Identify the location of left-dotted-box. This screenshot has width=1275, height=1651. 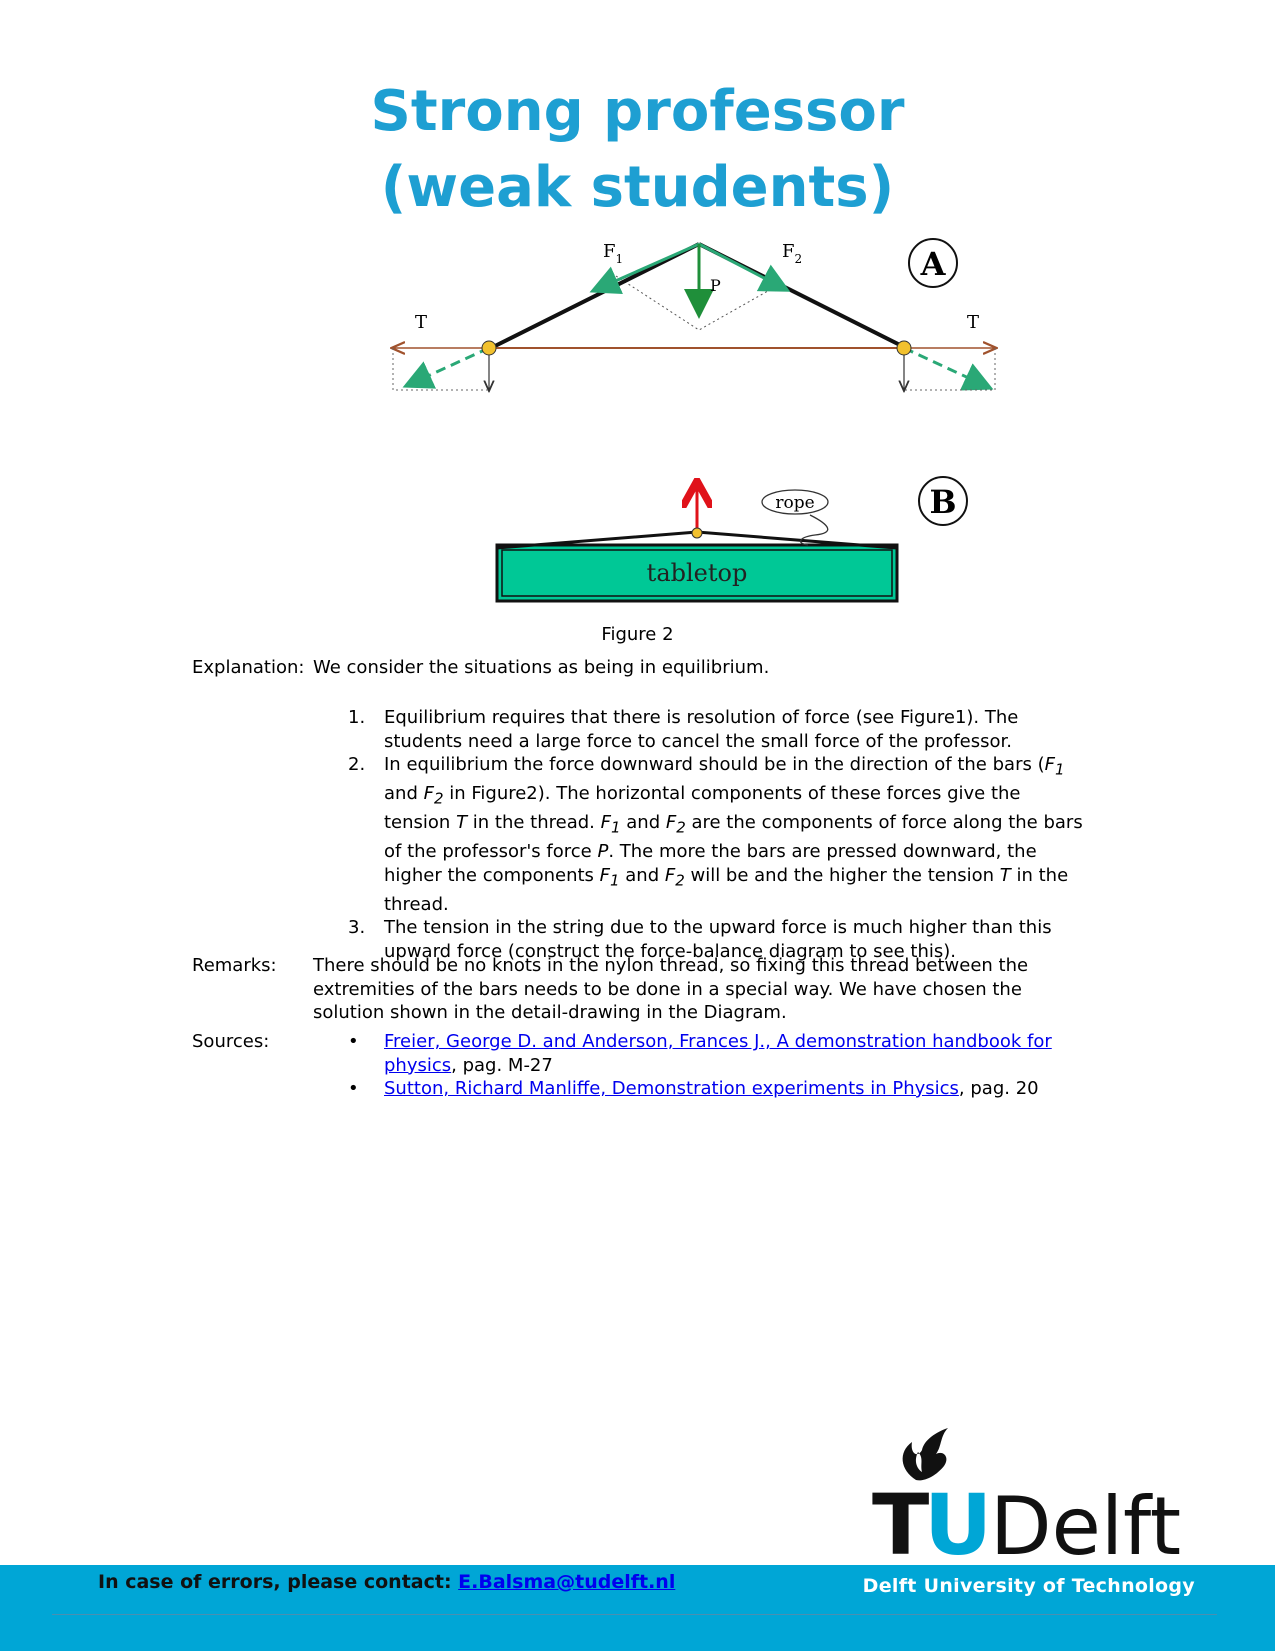
(440, 369).